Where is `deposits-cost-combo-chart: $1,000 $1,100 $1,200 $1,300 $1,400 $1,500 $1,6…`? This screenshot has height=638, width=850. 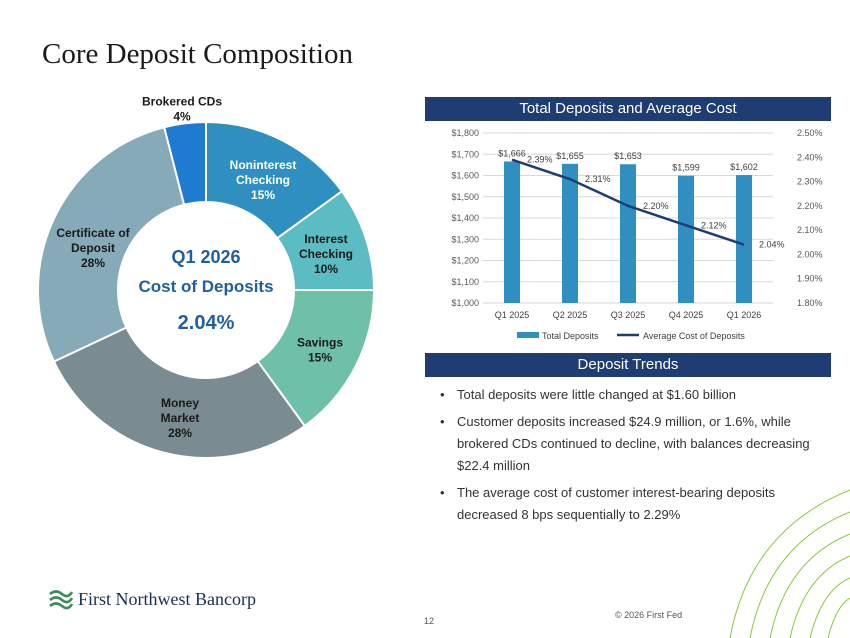
deposits-cost-combo-chart: $1,000 $1,100 $1,200 $1,300 $1,400 $1,500 $1,6… is located at coordinates (637, 234).